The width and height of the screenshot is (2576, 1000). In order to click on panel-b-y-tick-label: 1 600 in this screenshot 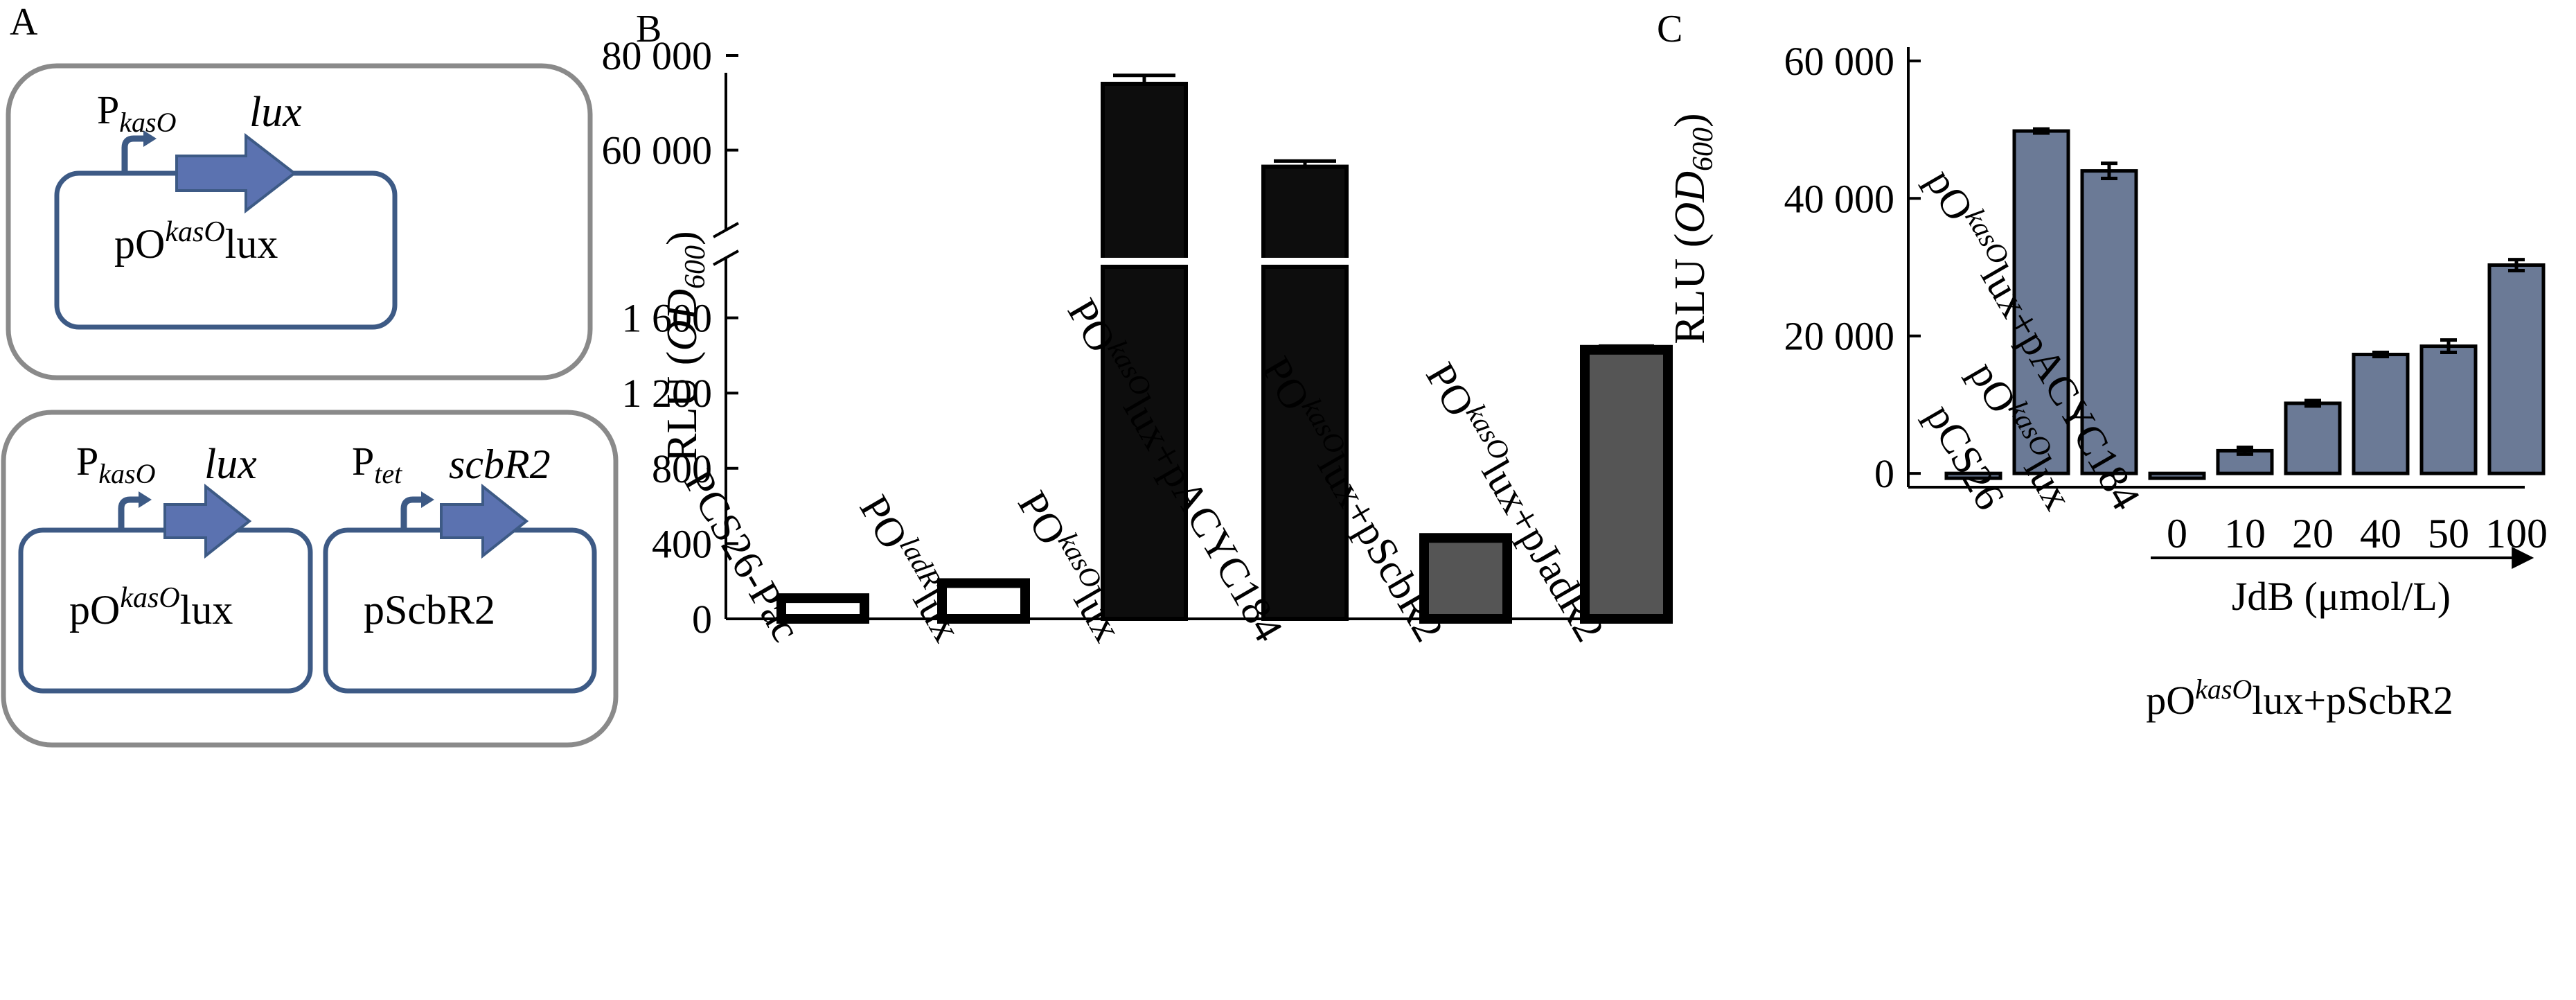, I will do `click(667, 318)`.